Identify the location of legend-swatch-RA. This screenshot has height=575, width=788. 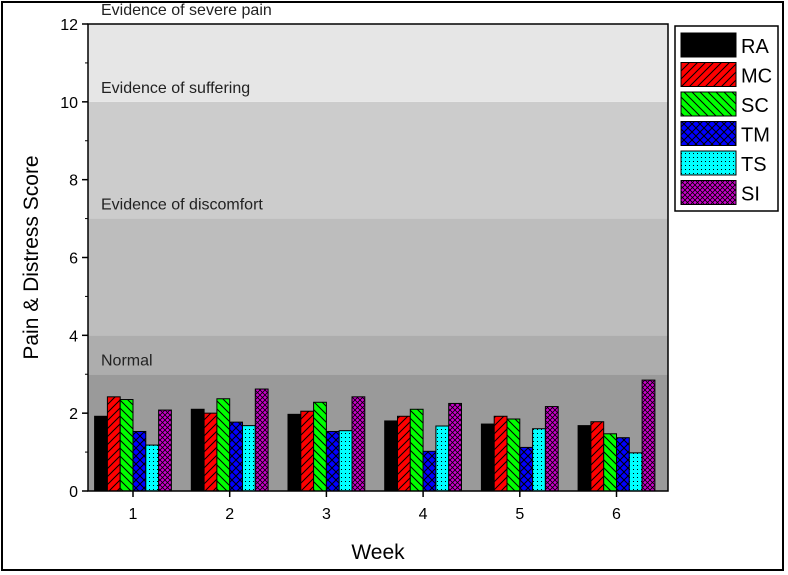
(708, 45).